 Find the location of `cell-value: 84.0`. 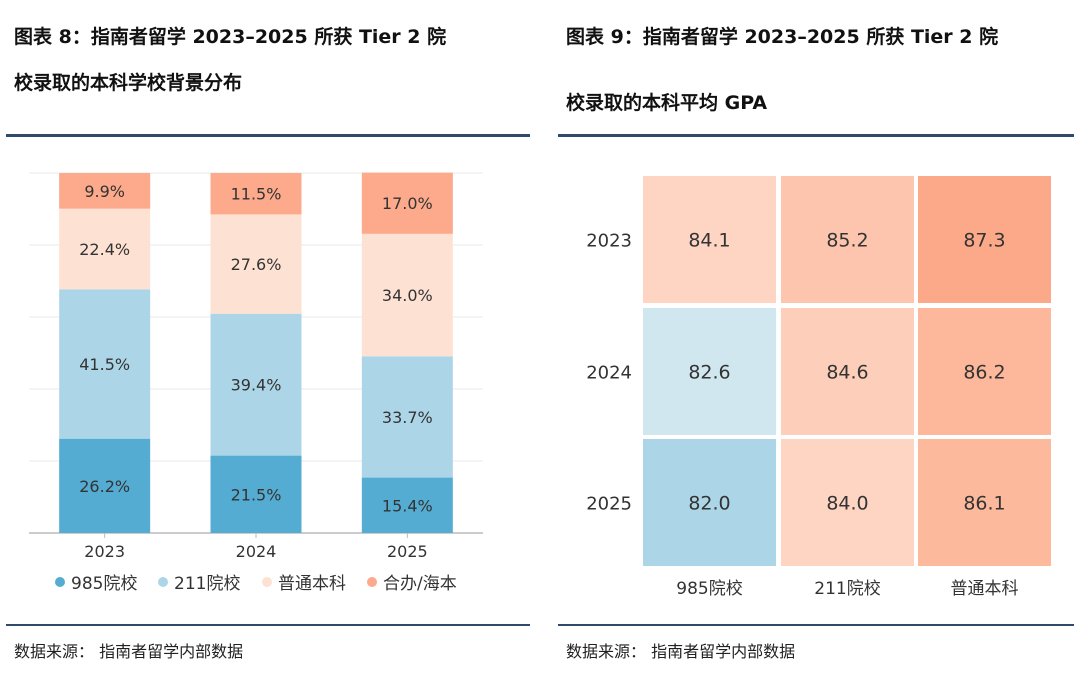

cell-value: 84.0 is located at coordinates (847, 504).